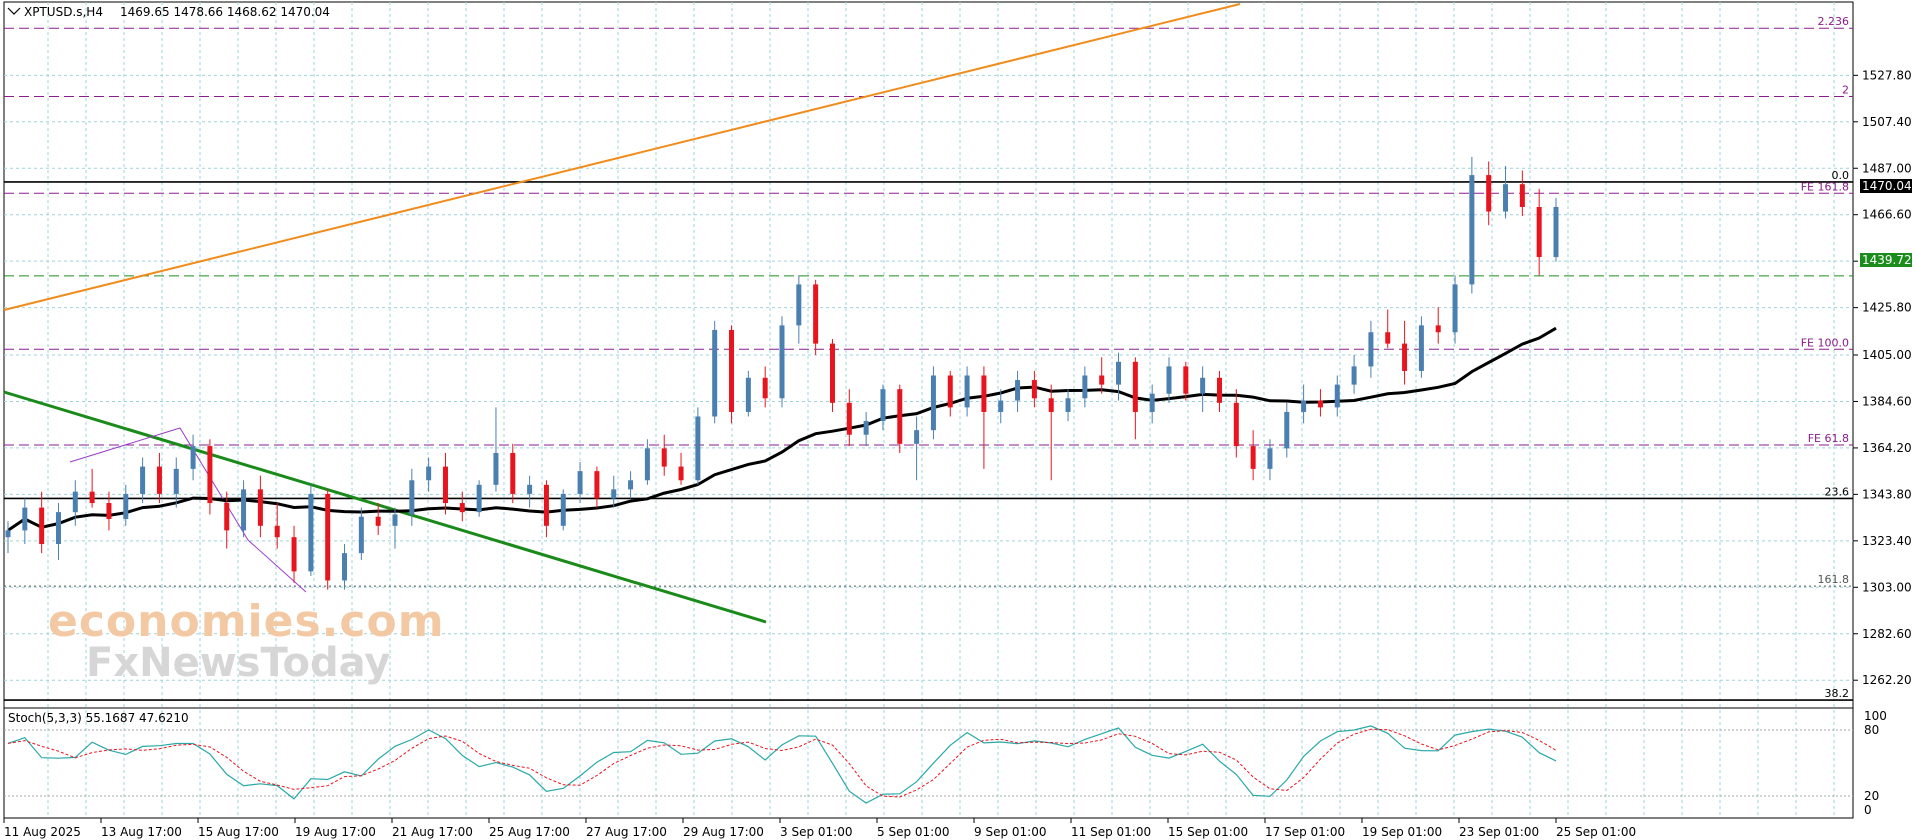 This screenshot has width=1916, height=840. I want to click on y-tick-label: 1323.40, so click(1887, 541).